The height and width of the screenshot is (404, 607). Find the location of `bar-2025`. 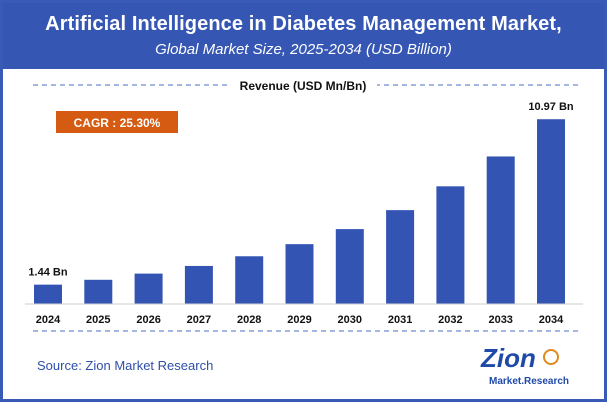

bar-2025 is located at coordinates (98, 291).